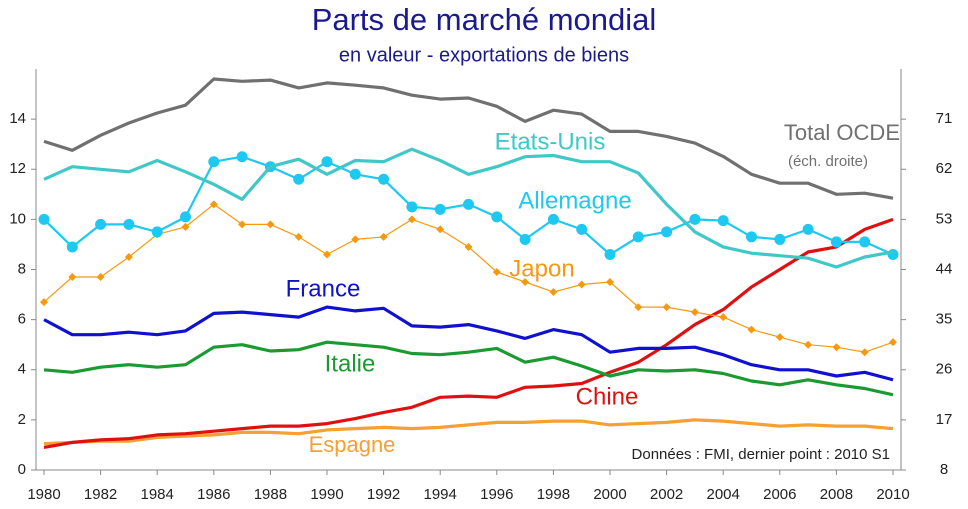 Image resolution: width=968 pixels, height=509 pixels. What do you see at coordinates (892, 494) in the screenshot?
I see `x-tick-label: 2010` at bounding box center [892, 494].